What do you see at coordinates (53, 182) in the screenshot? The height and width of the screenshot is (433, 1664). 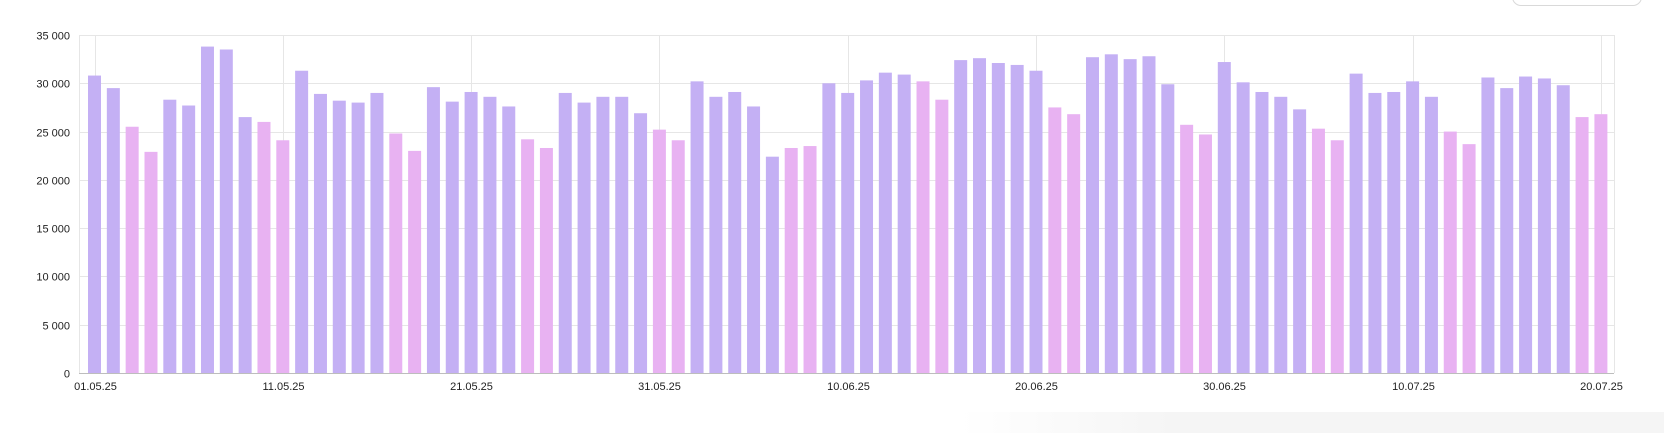 I see `y-tick-label: 20 000` at bounding box center [53, 182].